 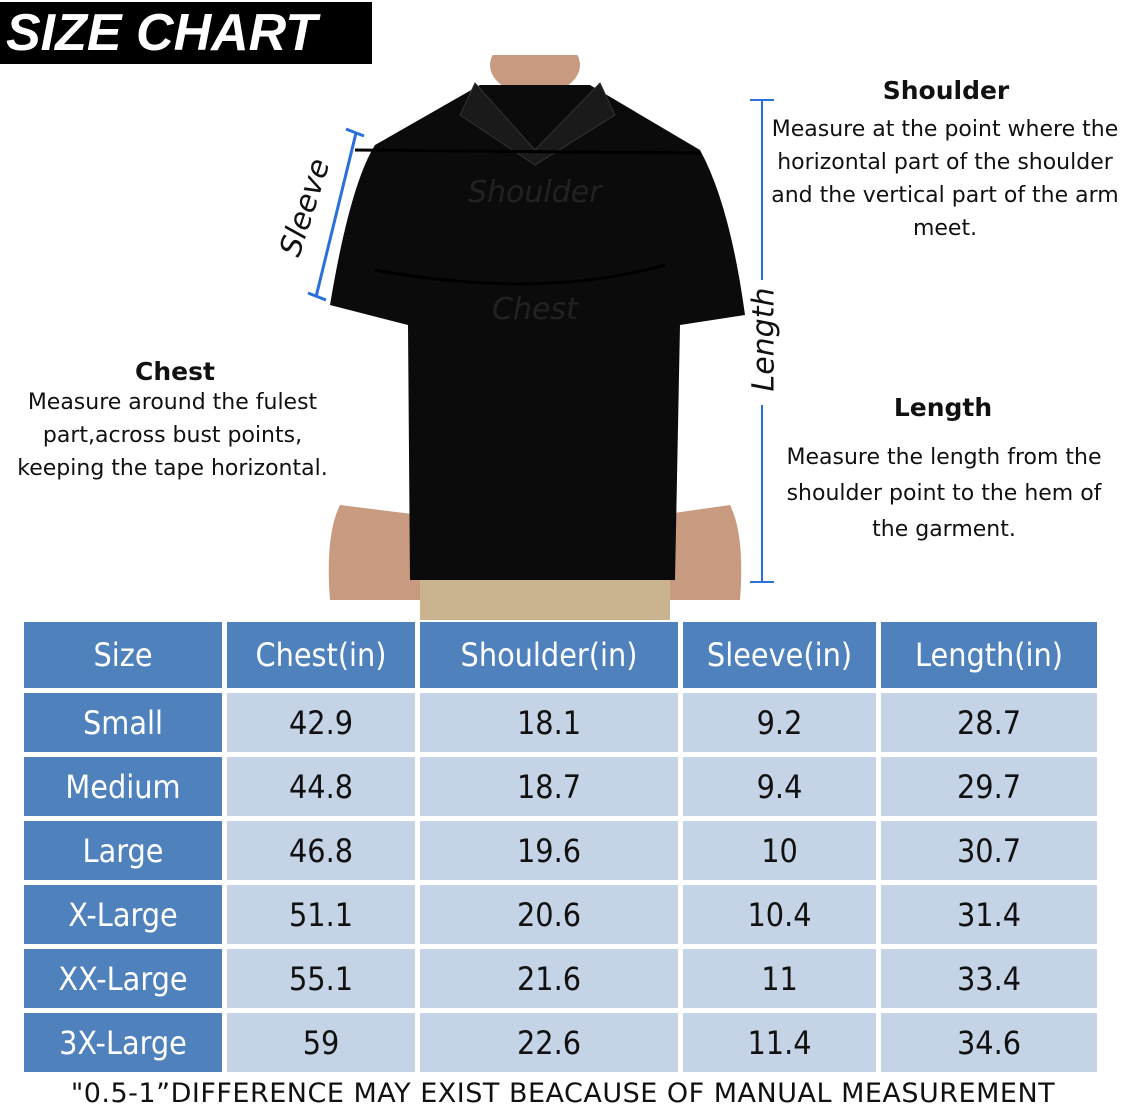 I want to click on collar, so click(x=537, y=124).